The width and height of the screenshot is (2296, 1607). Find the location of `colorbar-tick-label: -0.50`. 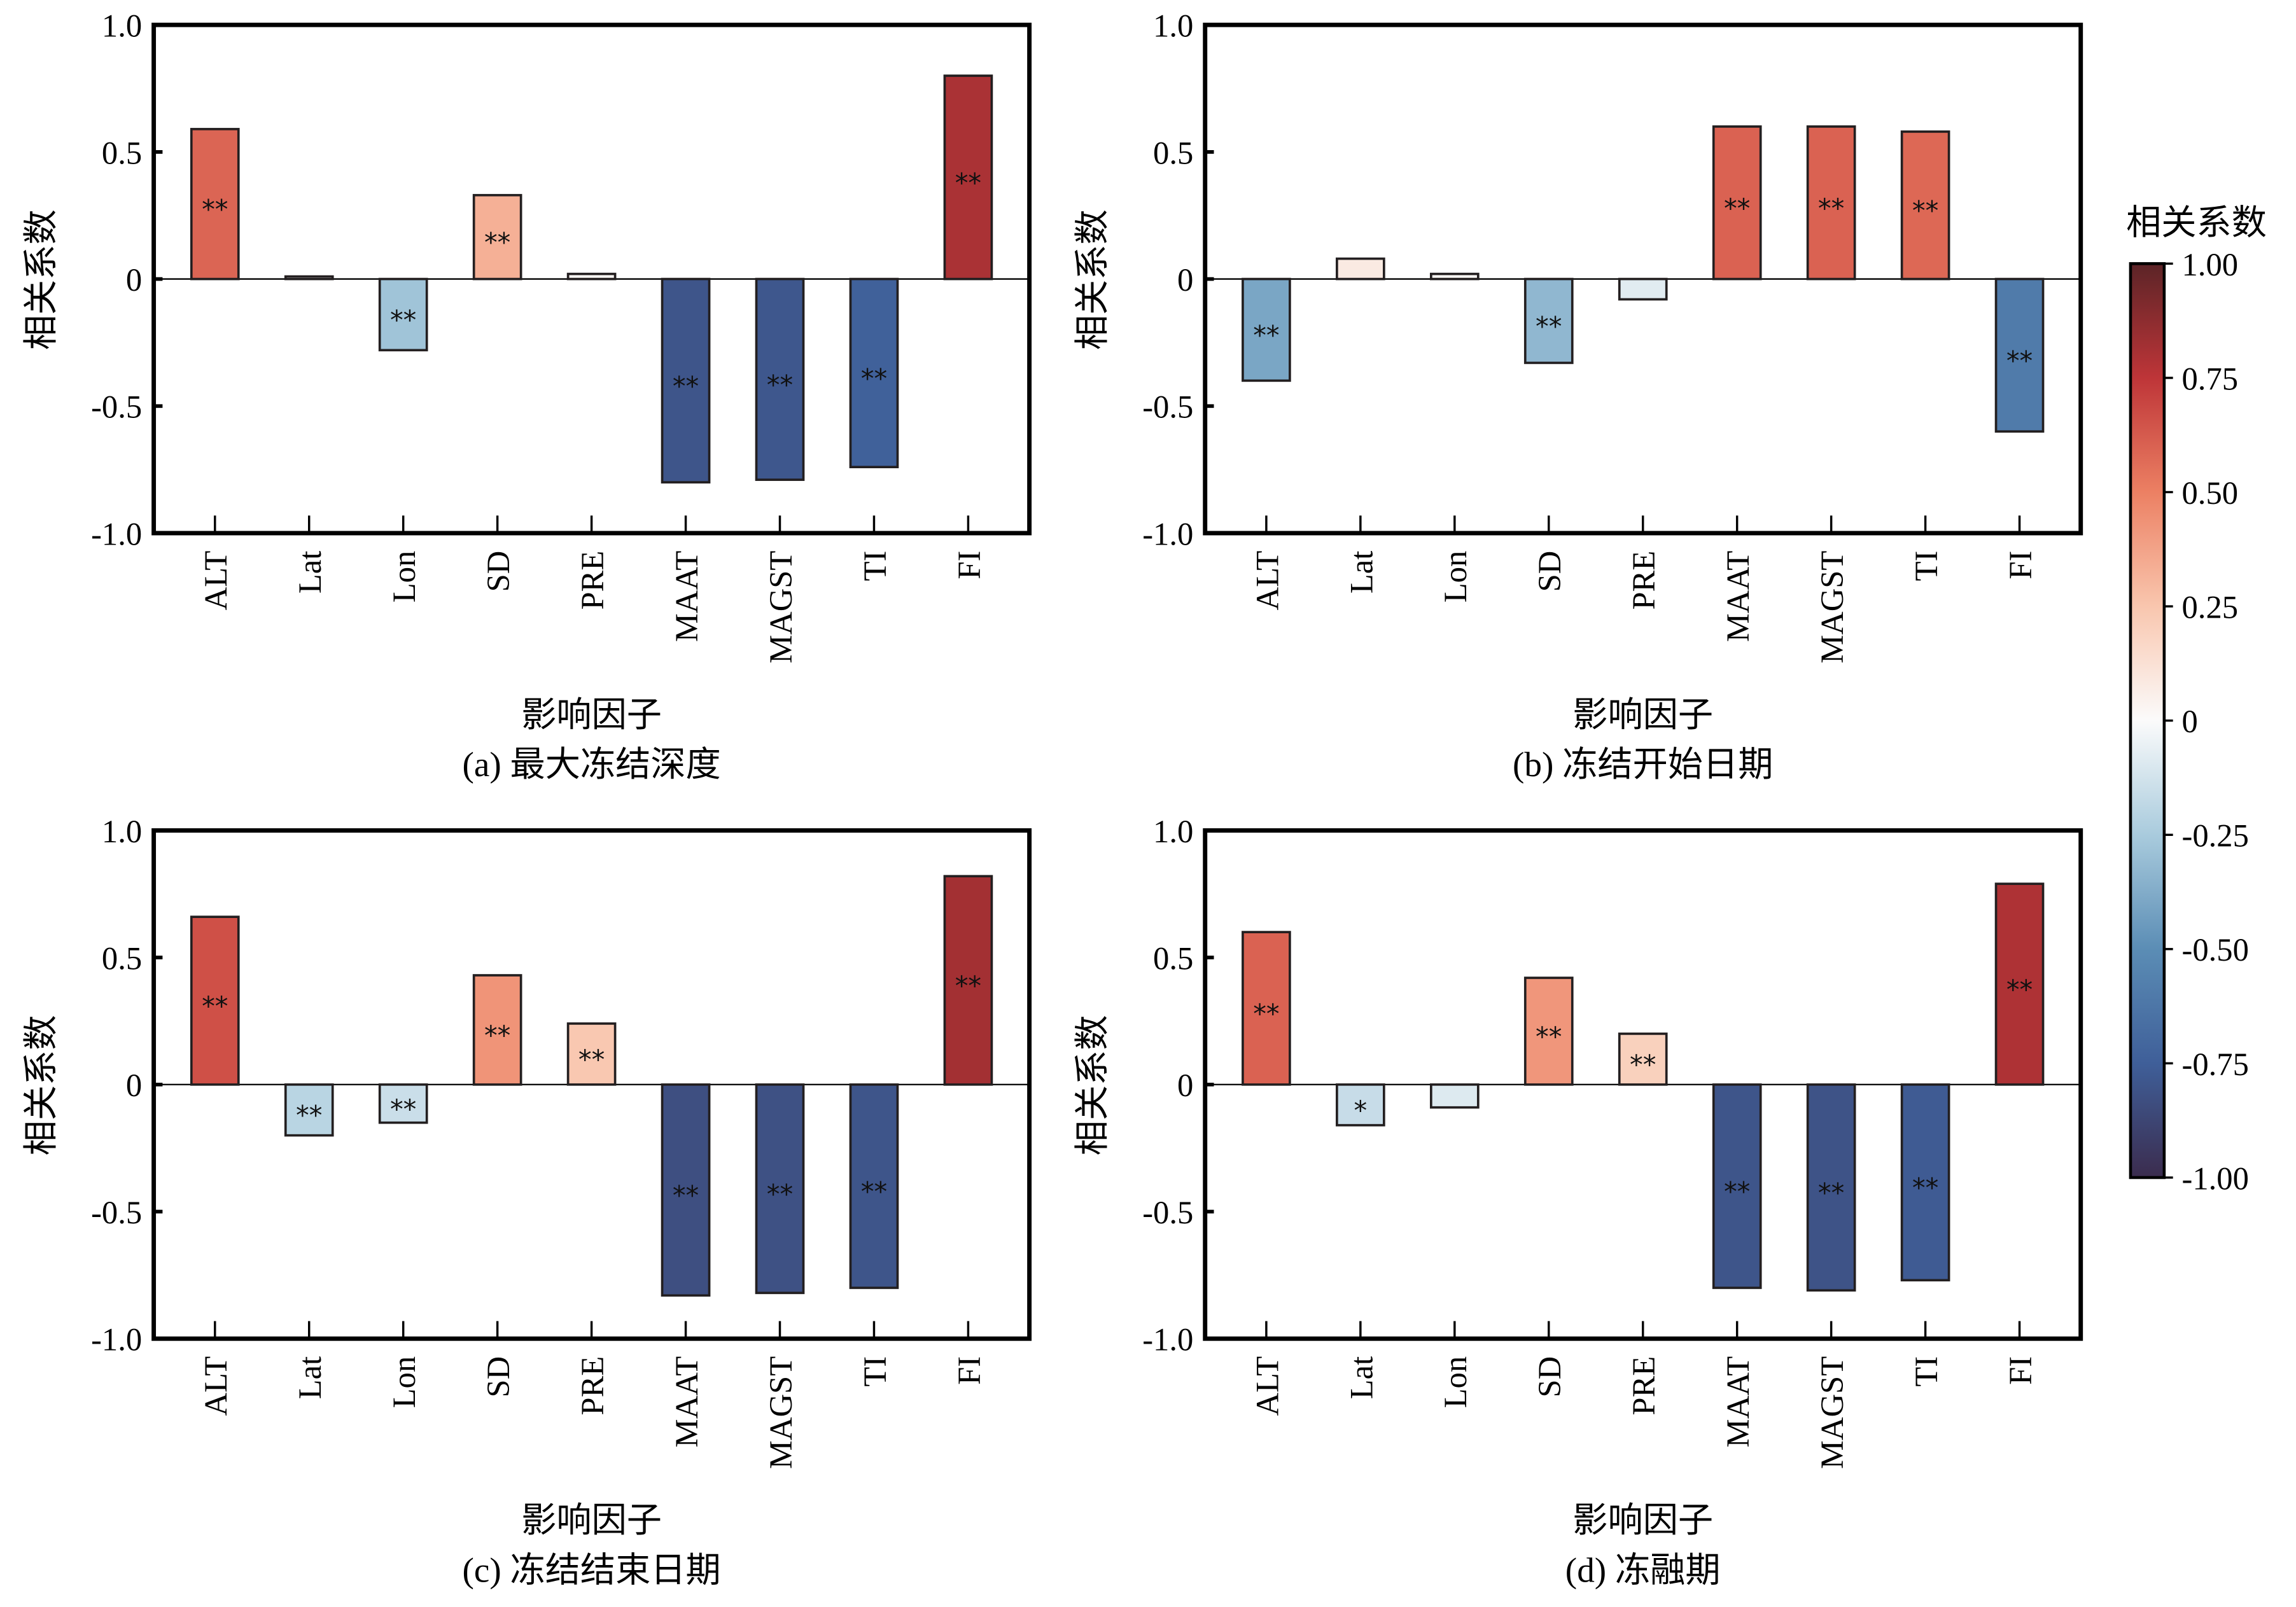

colorbar-tick-label: -0.50 is located at coordinates (2214, 950).